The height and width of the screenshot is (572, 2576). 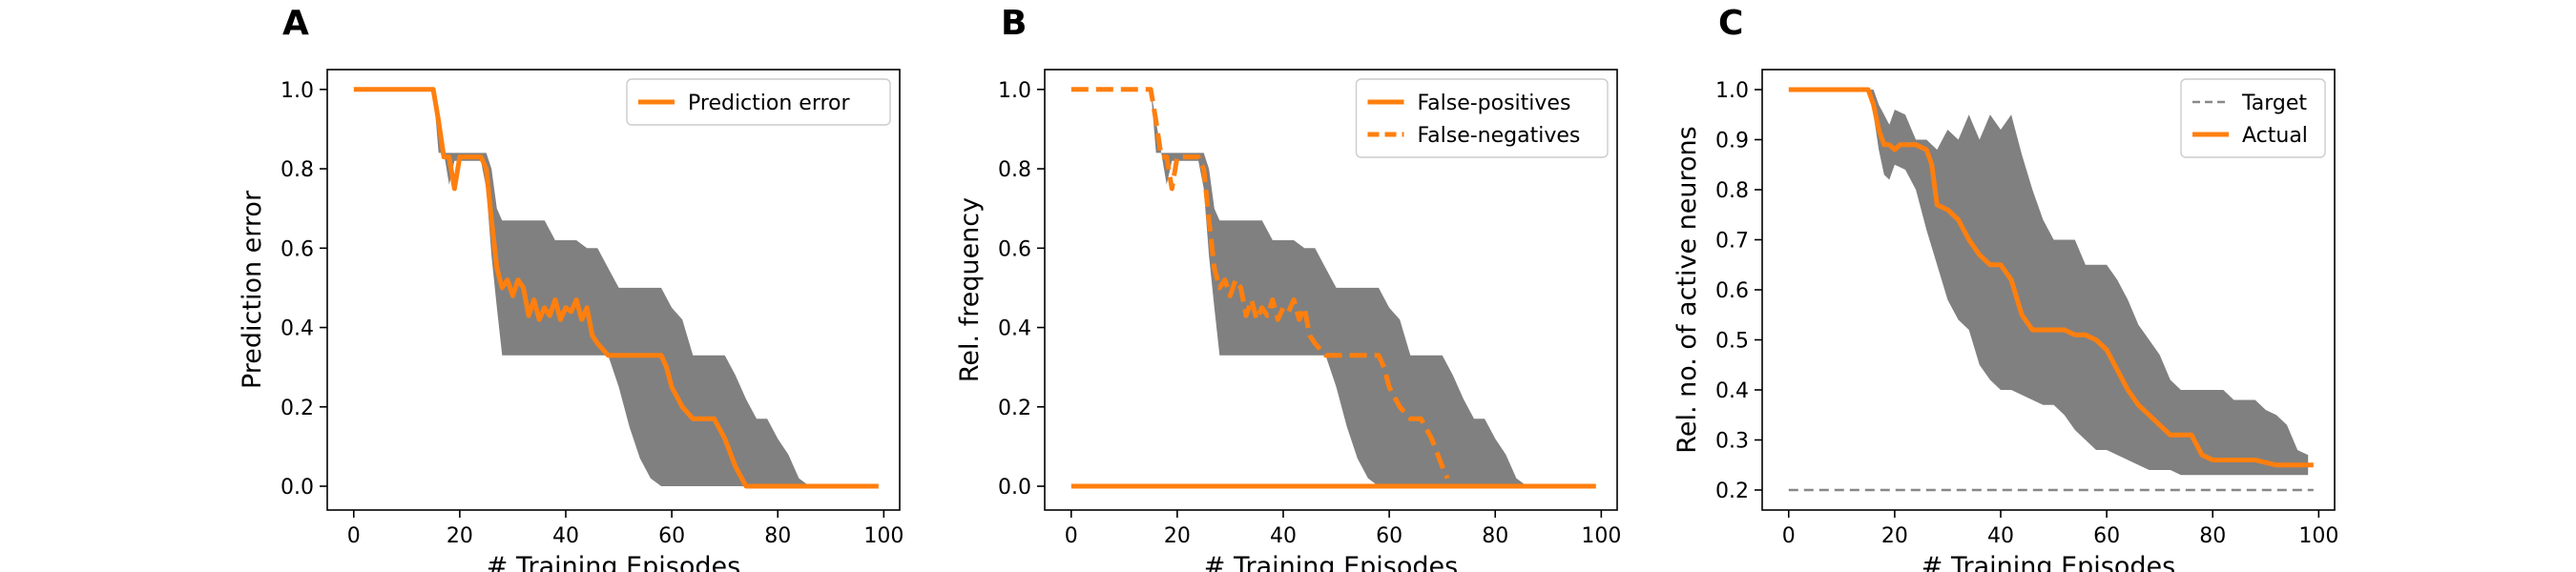 I want to click on legend-label: Actual, so click(x=2275, y=136).